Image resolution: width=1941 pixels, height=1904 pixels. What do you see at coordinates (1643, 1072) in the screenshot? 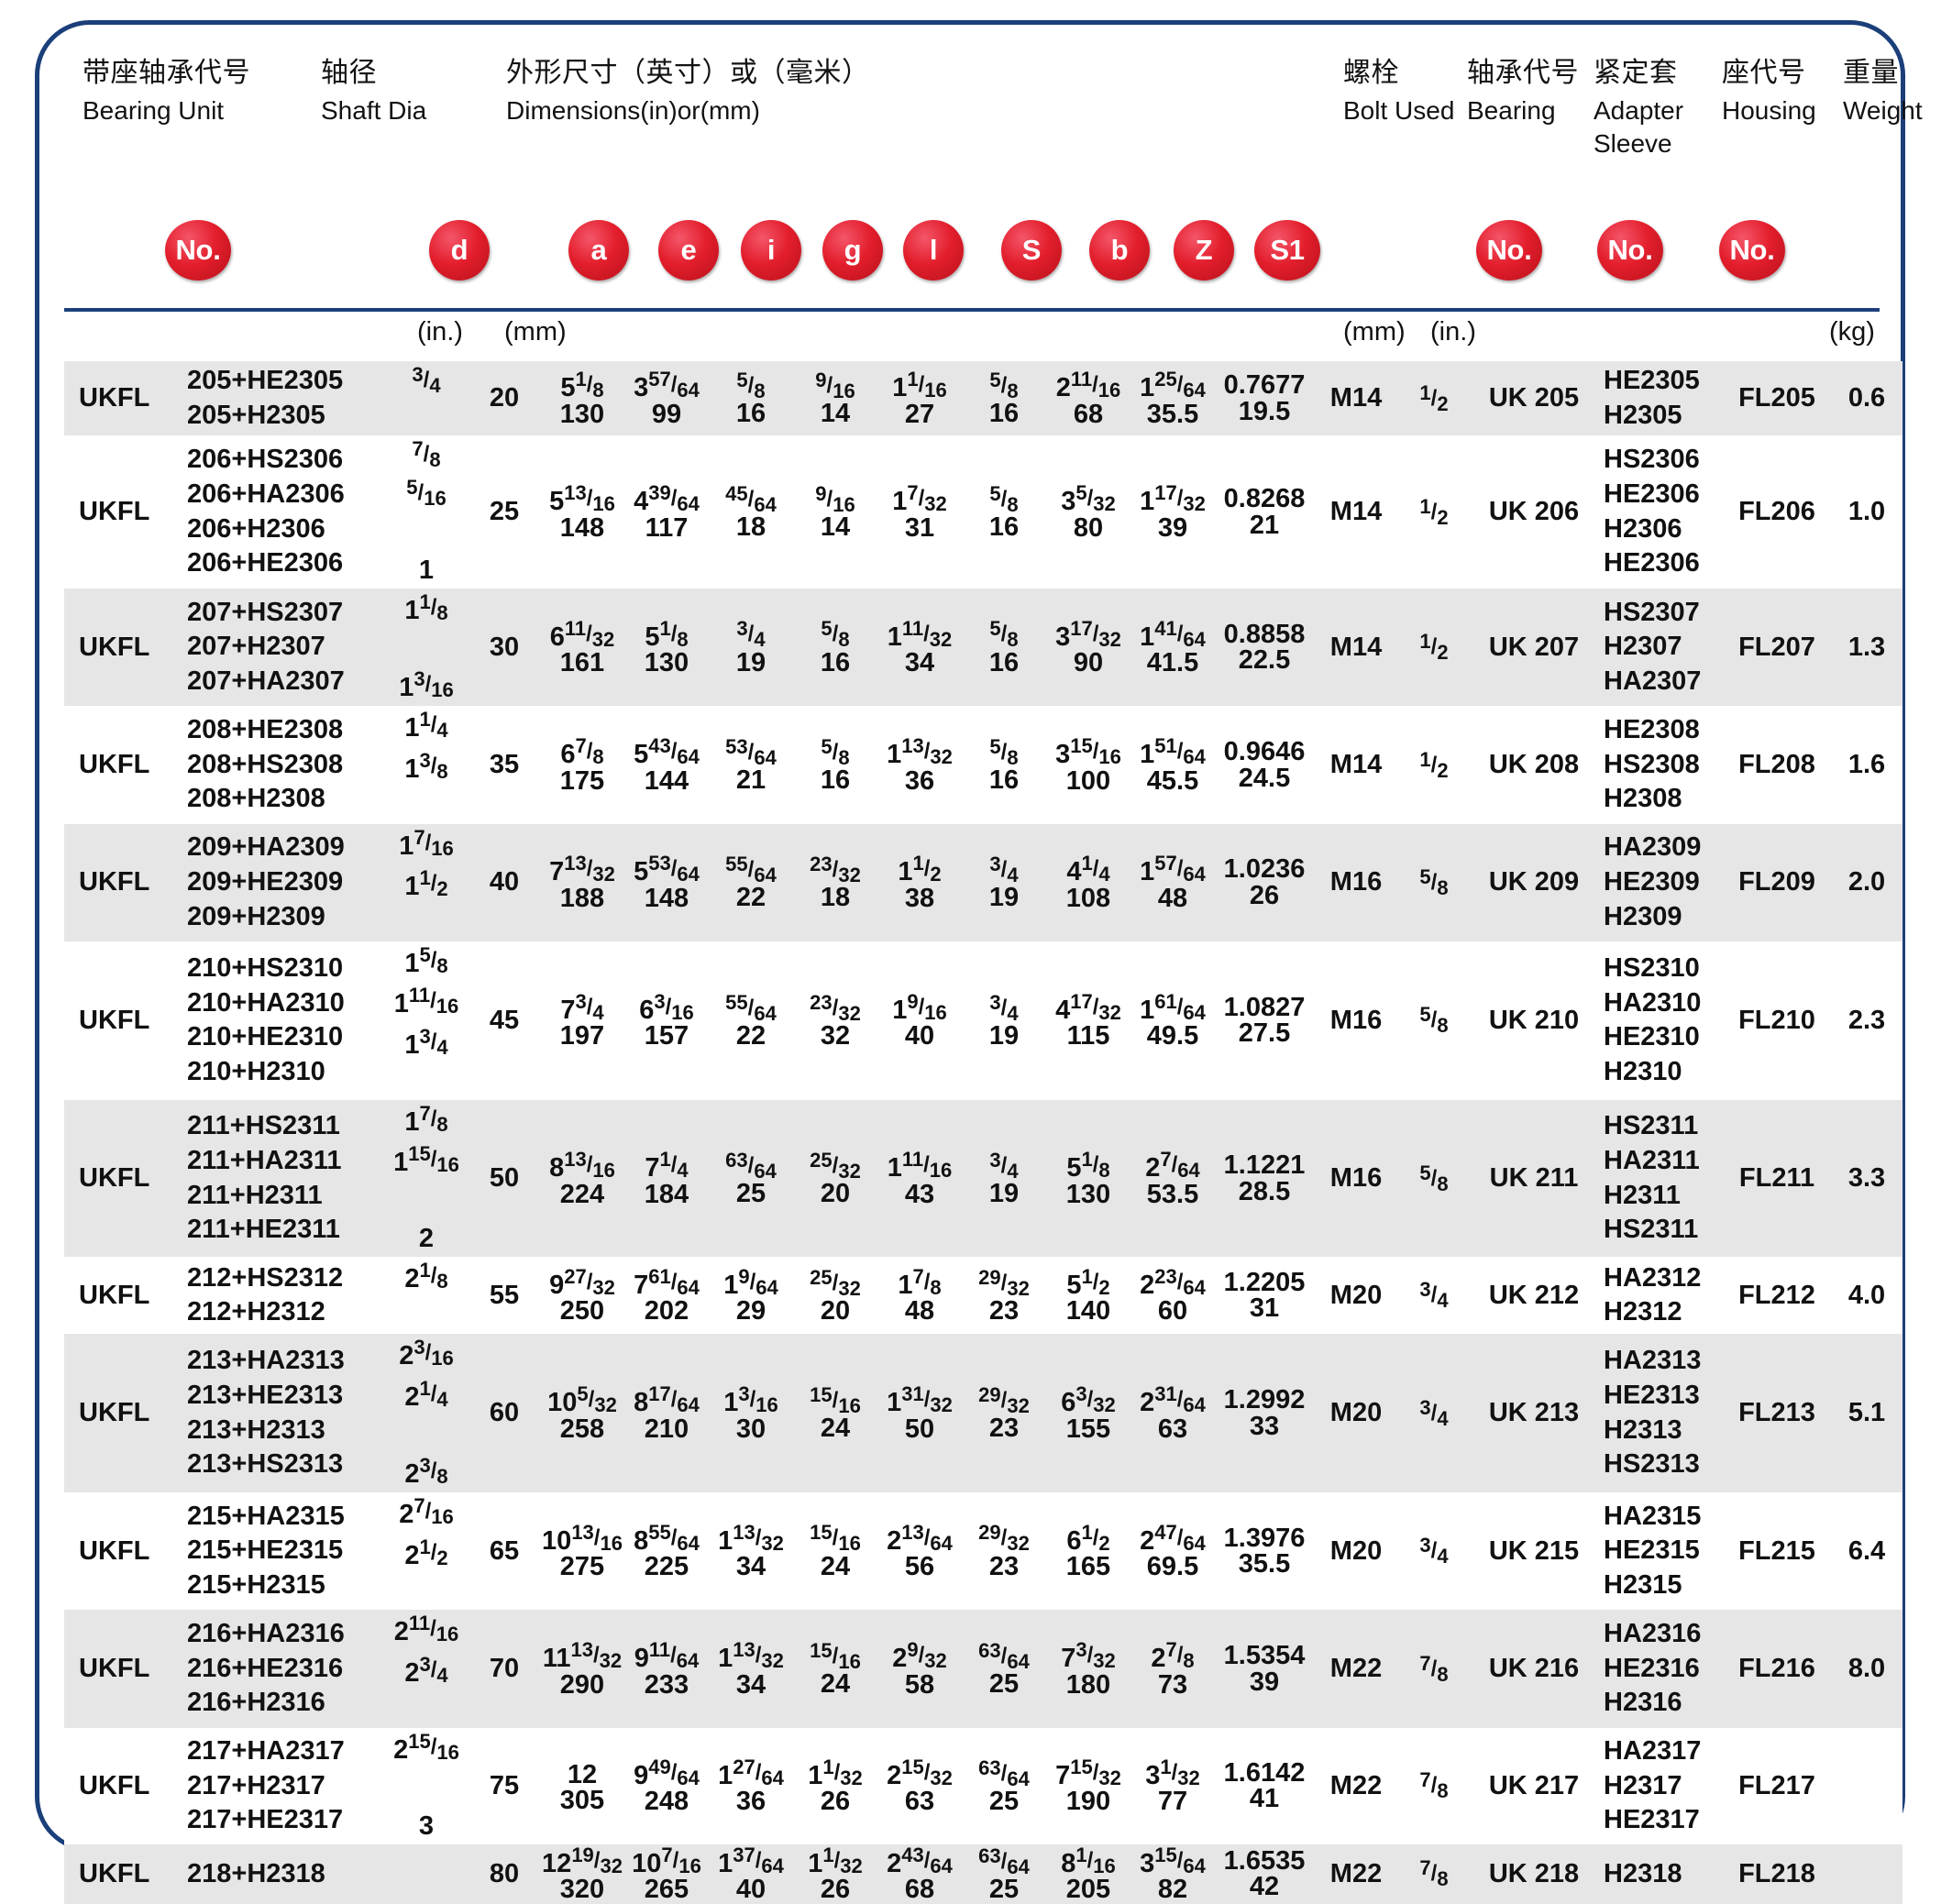
I see `adapter-sleeve-code: H2310` at bounding box center [1643, 1072].